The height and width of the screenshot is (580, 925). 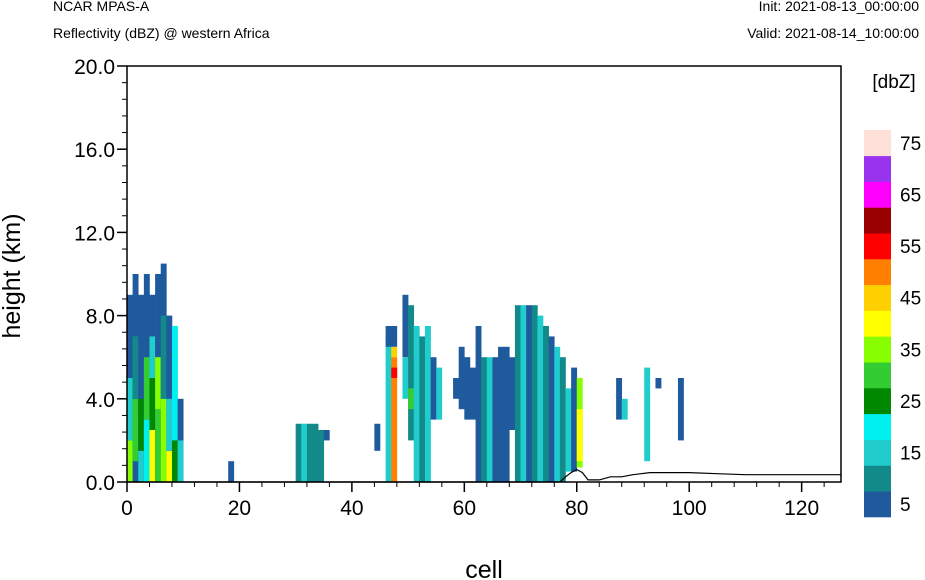 What do you see at coordinates (100, 317) in the screenshot?
I see `y-tick-label: 8.0` at bounding box center [100, 317].